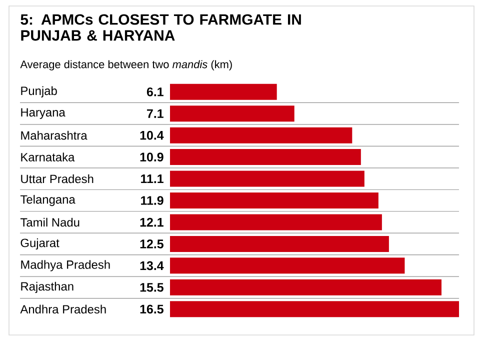 This screenshot has height=341, width=487. Describe the element at coordinates (152, 179) in the screenshot. I see `data-label: 11.1` at that location.